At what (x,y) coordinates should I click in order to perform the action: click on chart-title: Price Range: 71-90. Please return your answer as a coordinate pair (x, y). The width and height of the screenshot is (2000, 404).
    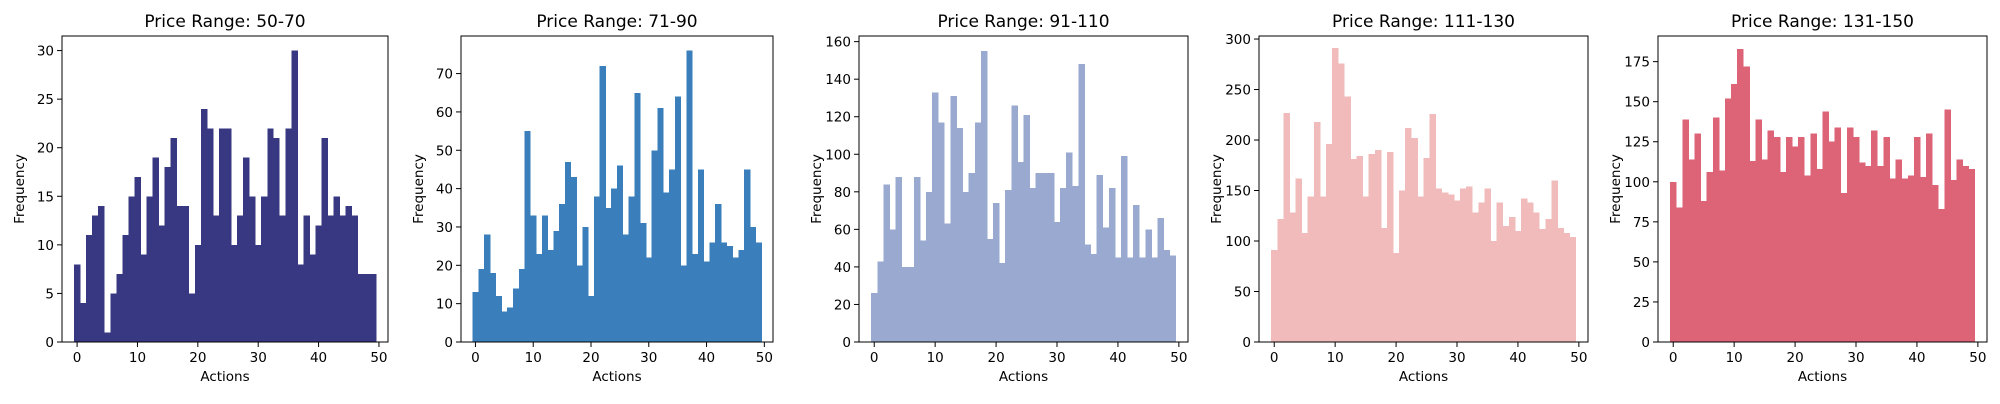
    Looking at the image, I should click on (616, 22).